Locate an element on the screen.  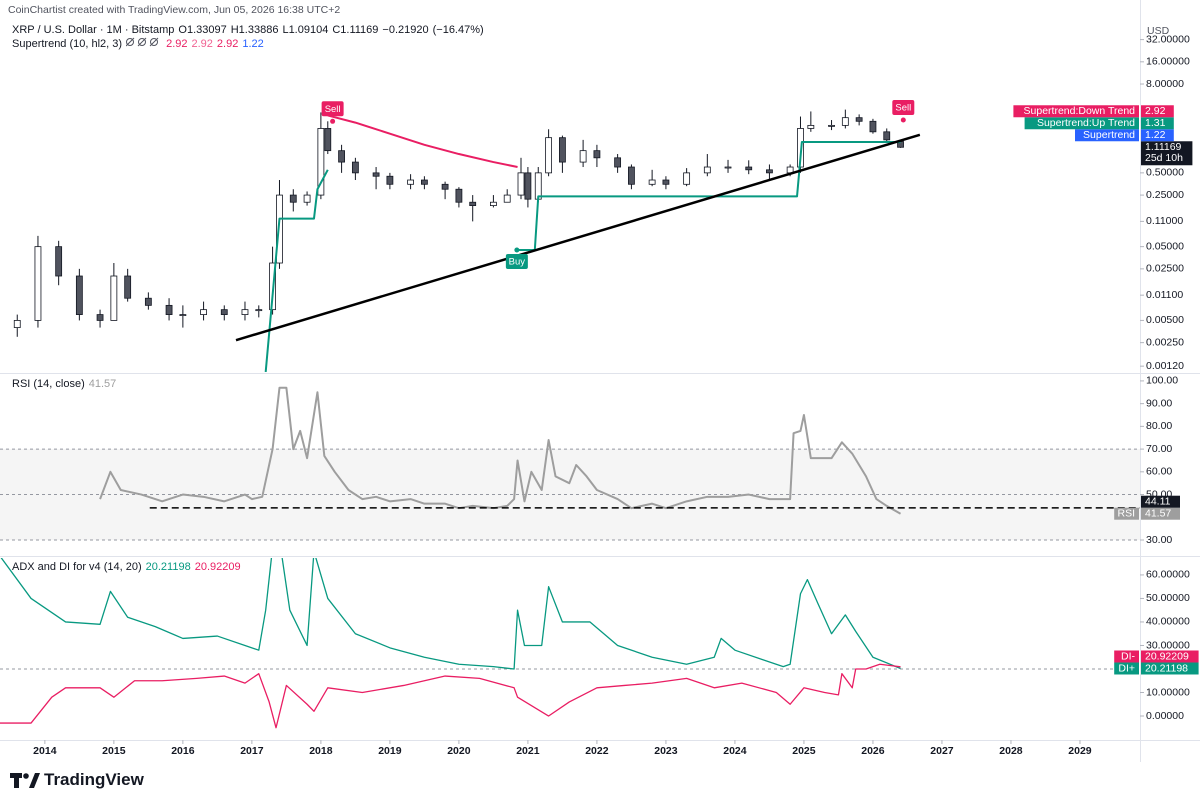
y-tick-label: 8.00000 is located at coordinates (1165, 84).